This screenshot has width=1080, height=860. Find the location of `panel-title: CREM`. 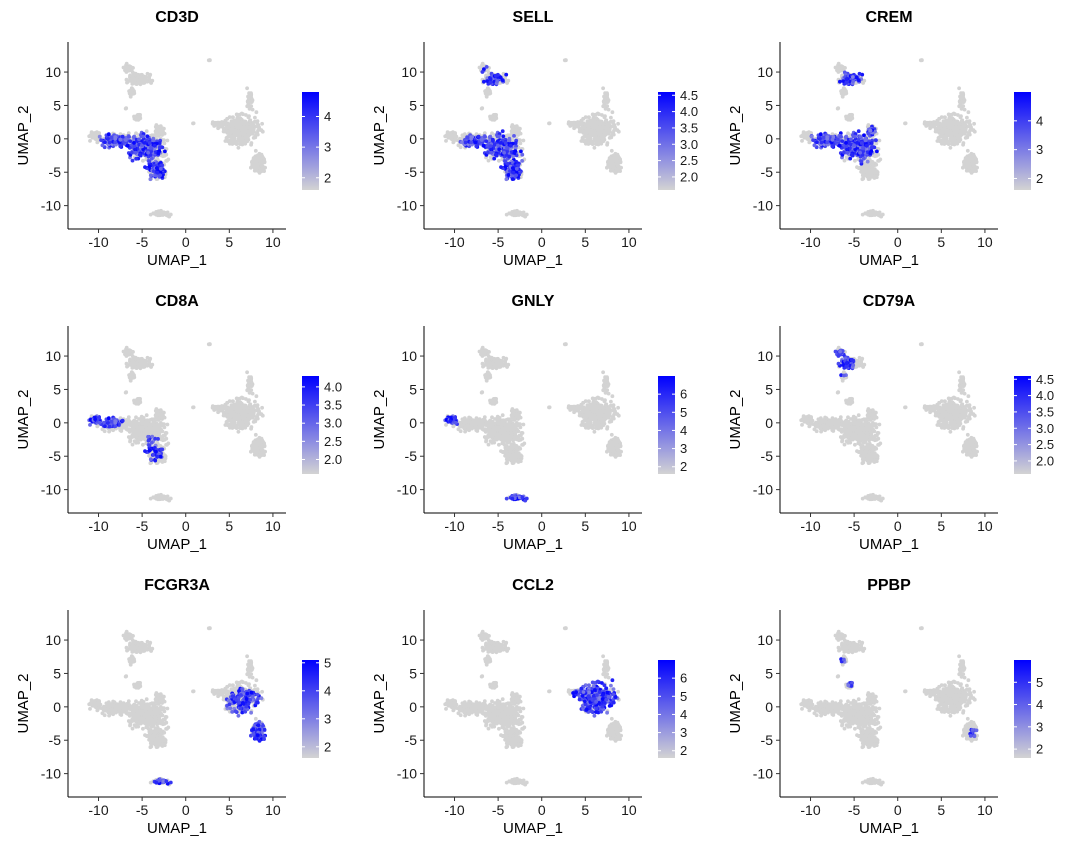

panel-title: CREM is located at coordinates (888, 17).